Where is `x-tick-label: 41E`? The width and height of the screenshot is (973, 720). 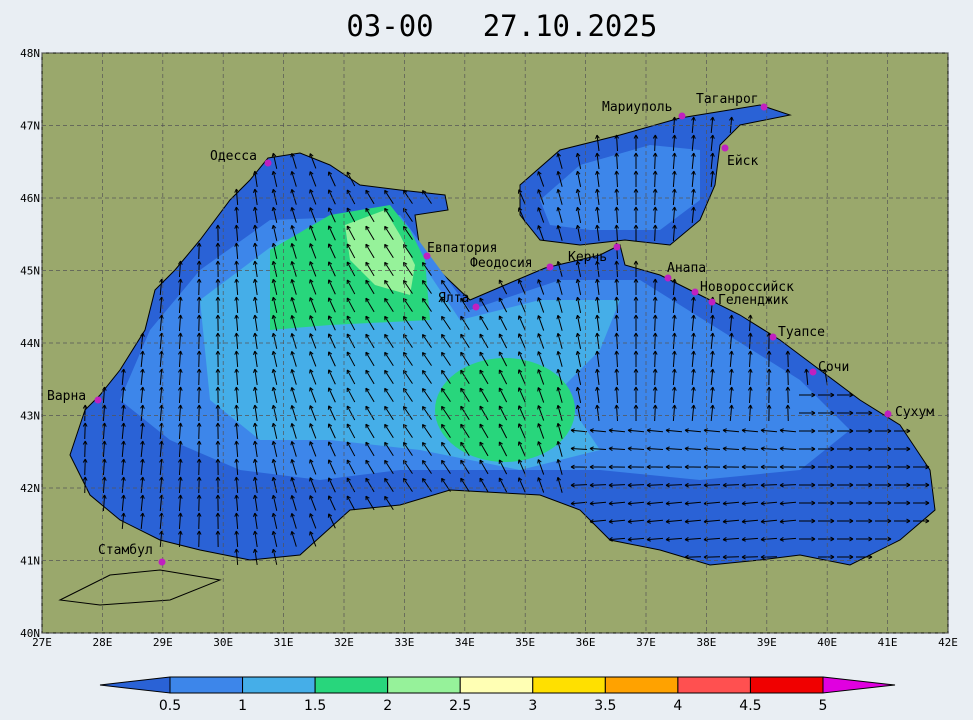 x-tick-label: 41E is located at coordinates (888, 642).